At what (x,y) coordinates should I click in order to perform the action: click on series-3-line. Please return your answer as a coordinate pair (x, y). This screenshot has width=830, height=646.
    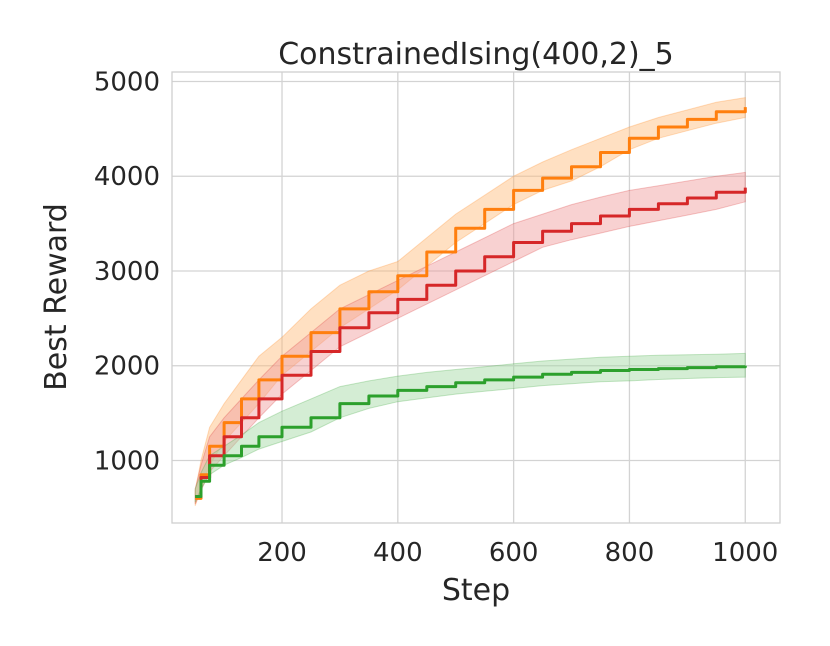
    Looking at the image, I should click on (471, 431).